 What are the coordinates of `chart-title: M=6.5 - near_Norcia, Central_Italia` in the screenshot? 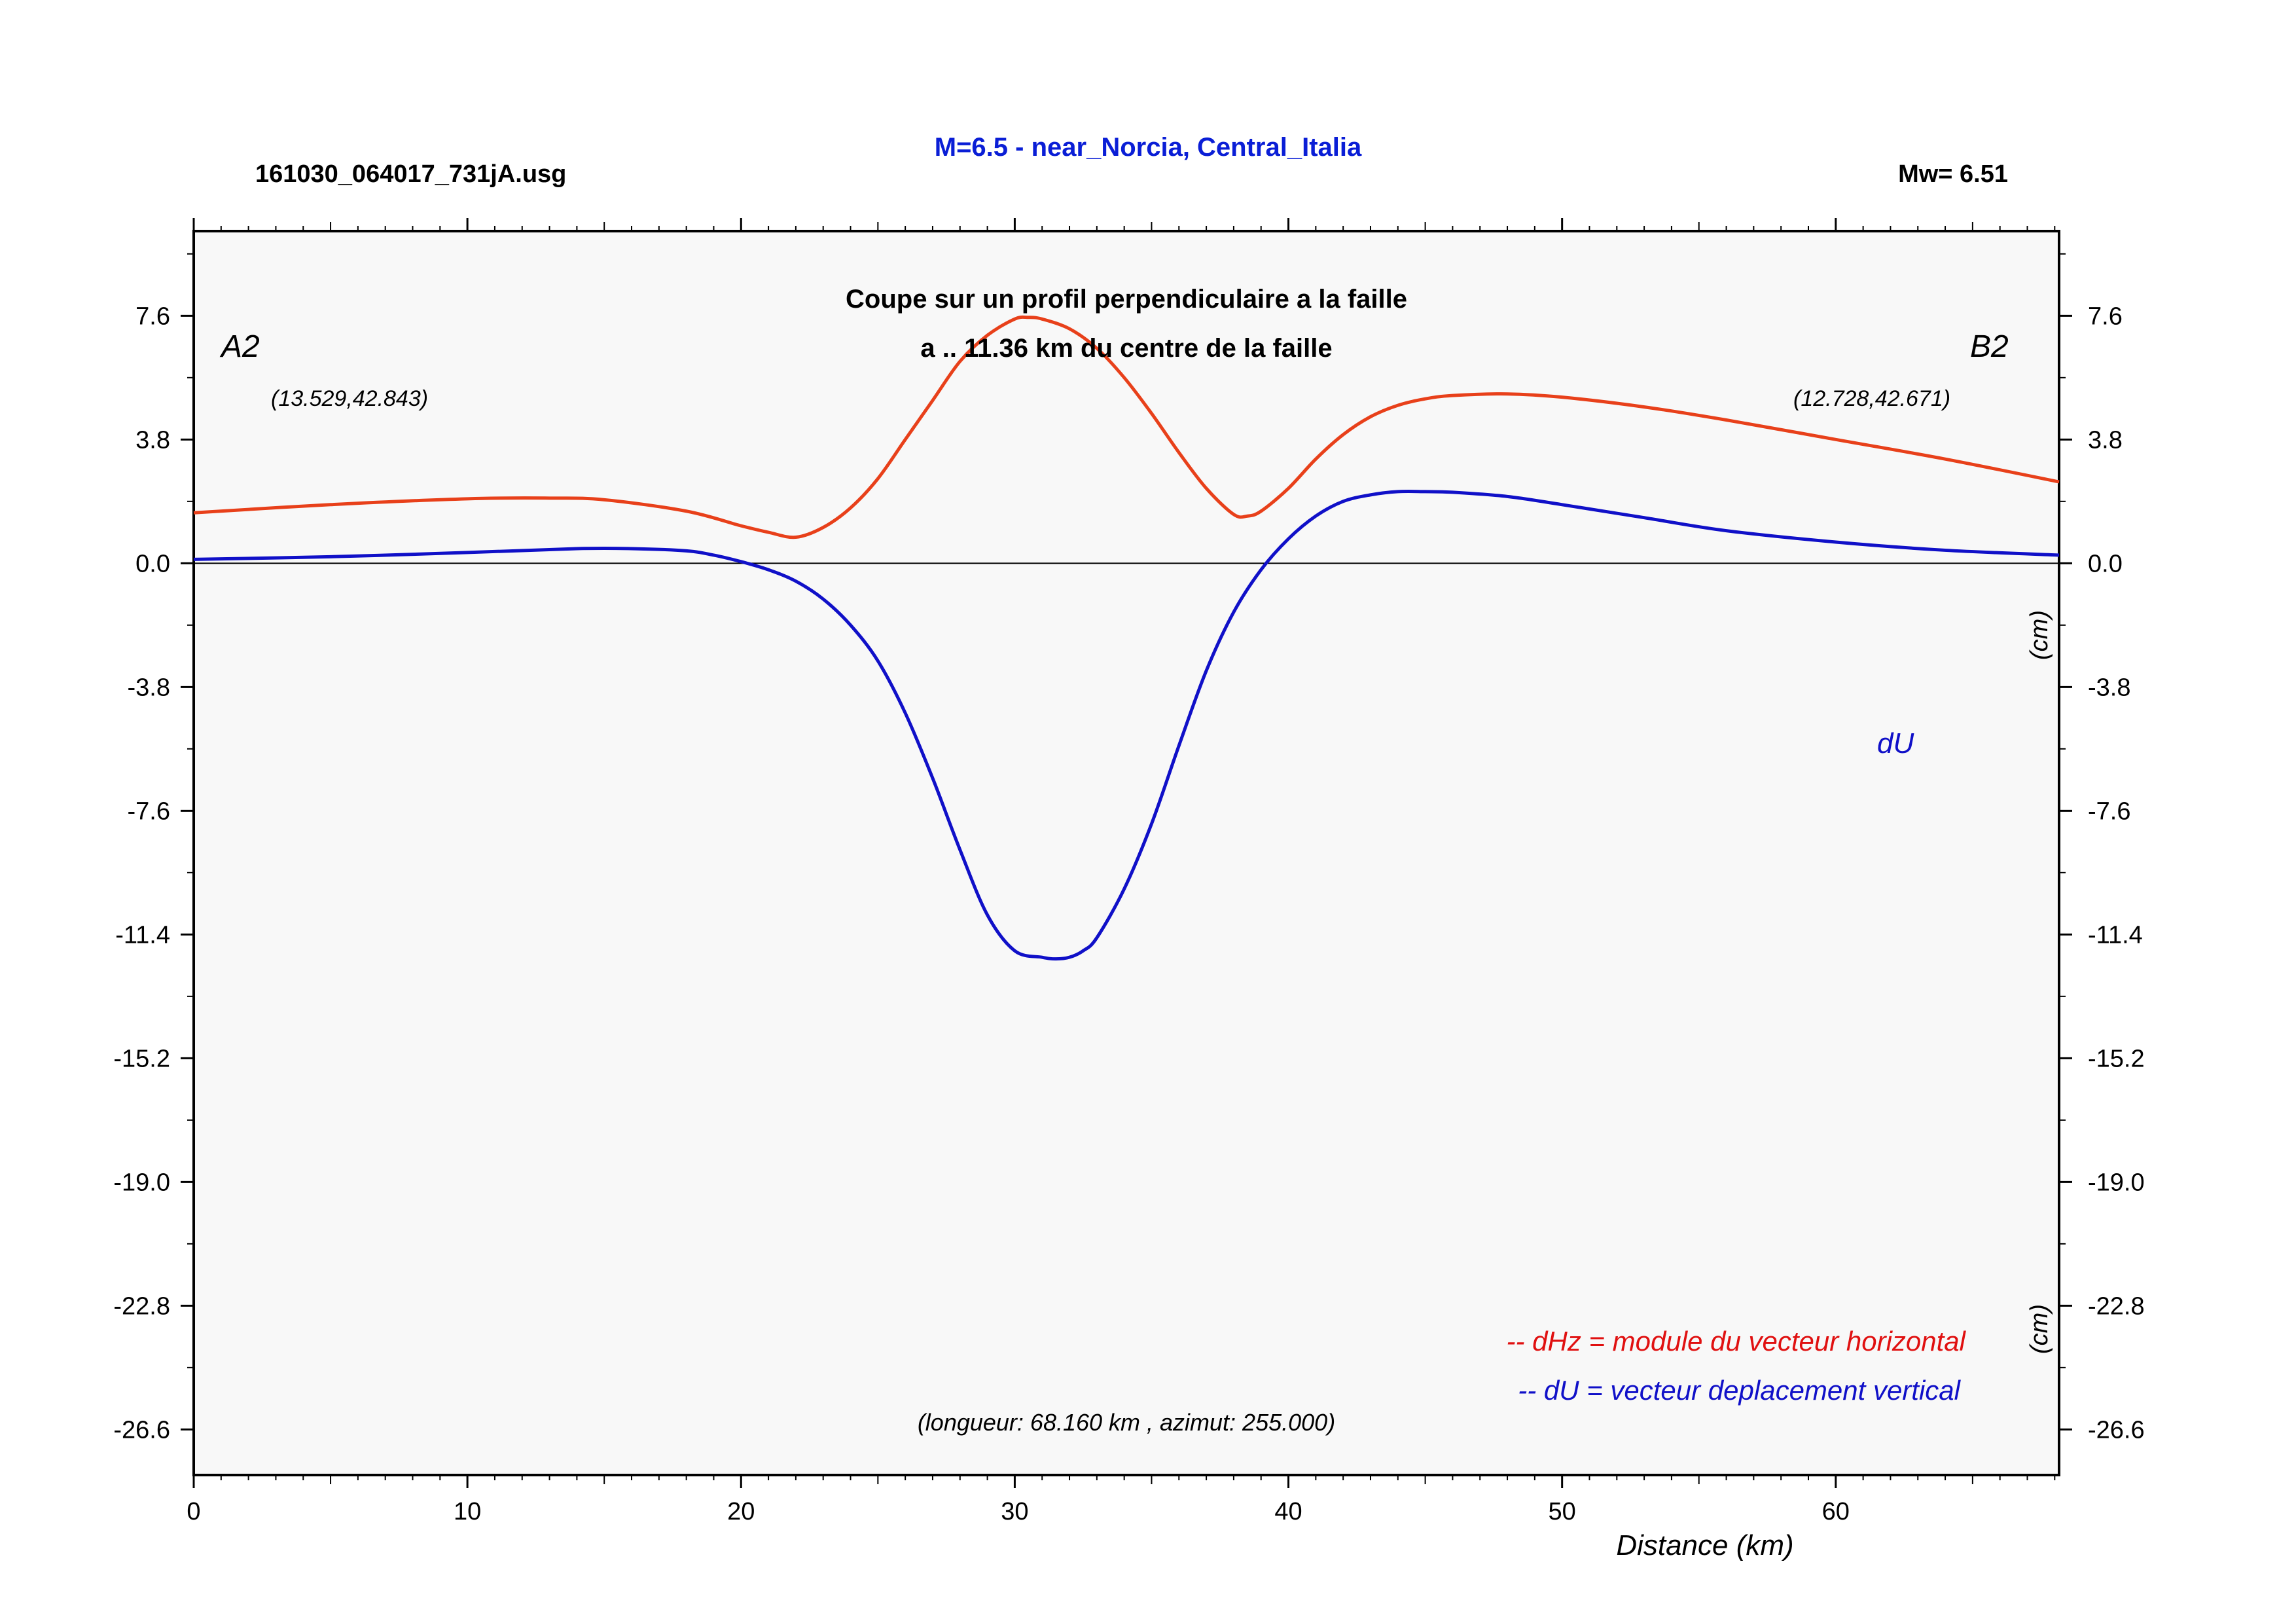 It's located at (1148, 147).